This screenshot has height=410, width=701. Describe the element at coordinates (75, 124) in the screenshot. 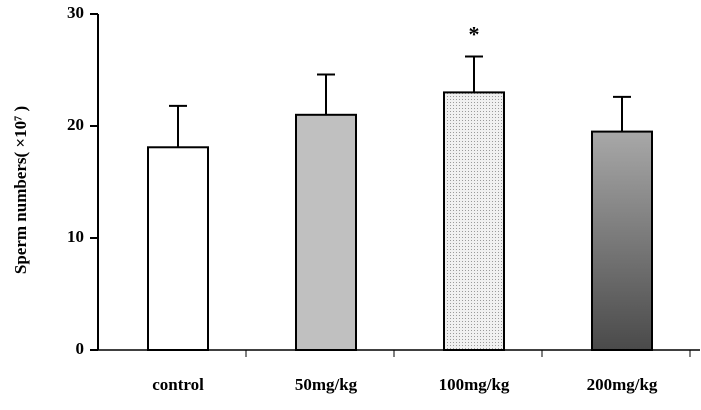

I see `y-tick-label: 20` at that location.